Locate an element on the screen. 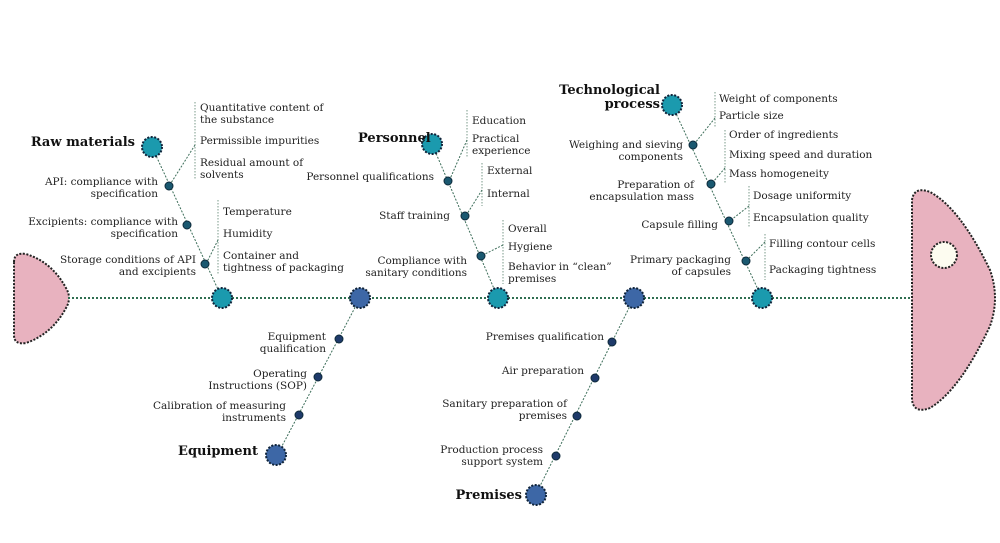 This screenshot has height=543, width=1000. svg-text: solvents is located at coordinates (222, 175).